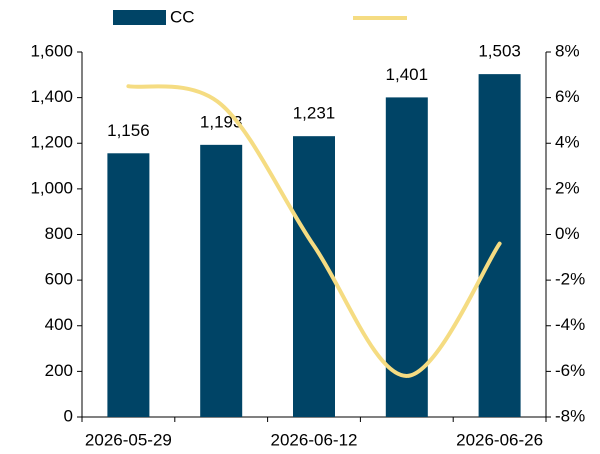 Image resolution: width=600 pixels, height=454 pixels. Describe the element at coordinates (59, 324) in the screenshot. I see `y-tick-label: 400` at that location.